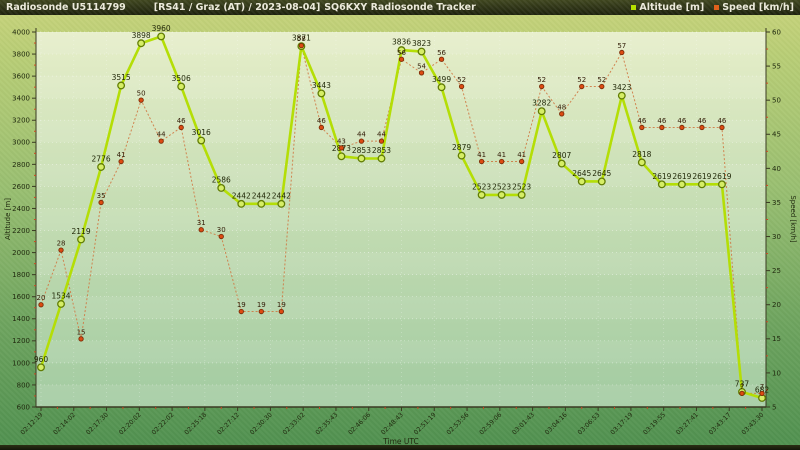  Describe the element at coordinates (21, 121) in the screenshot. I see `left-tick-label: 3200` at that location.